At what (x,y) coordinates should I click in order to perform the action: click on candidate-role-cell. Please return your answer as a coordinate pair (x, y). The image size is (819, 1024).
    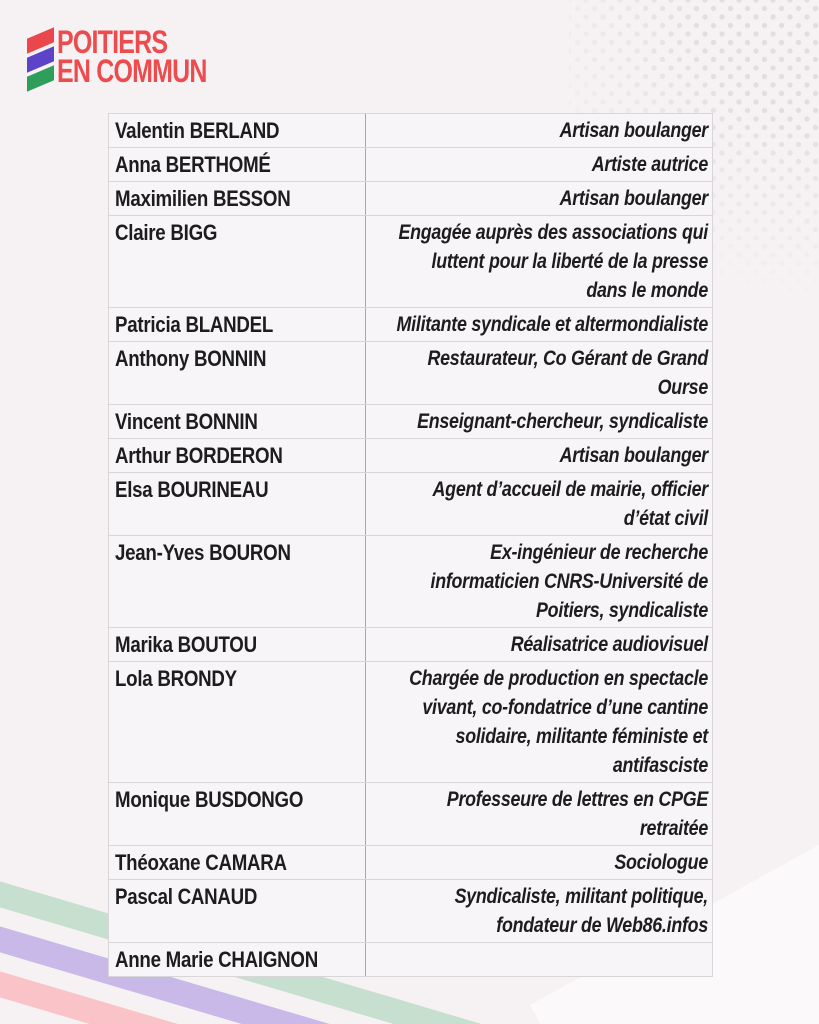
    Looking at the image, I should click on (539, 959).